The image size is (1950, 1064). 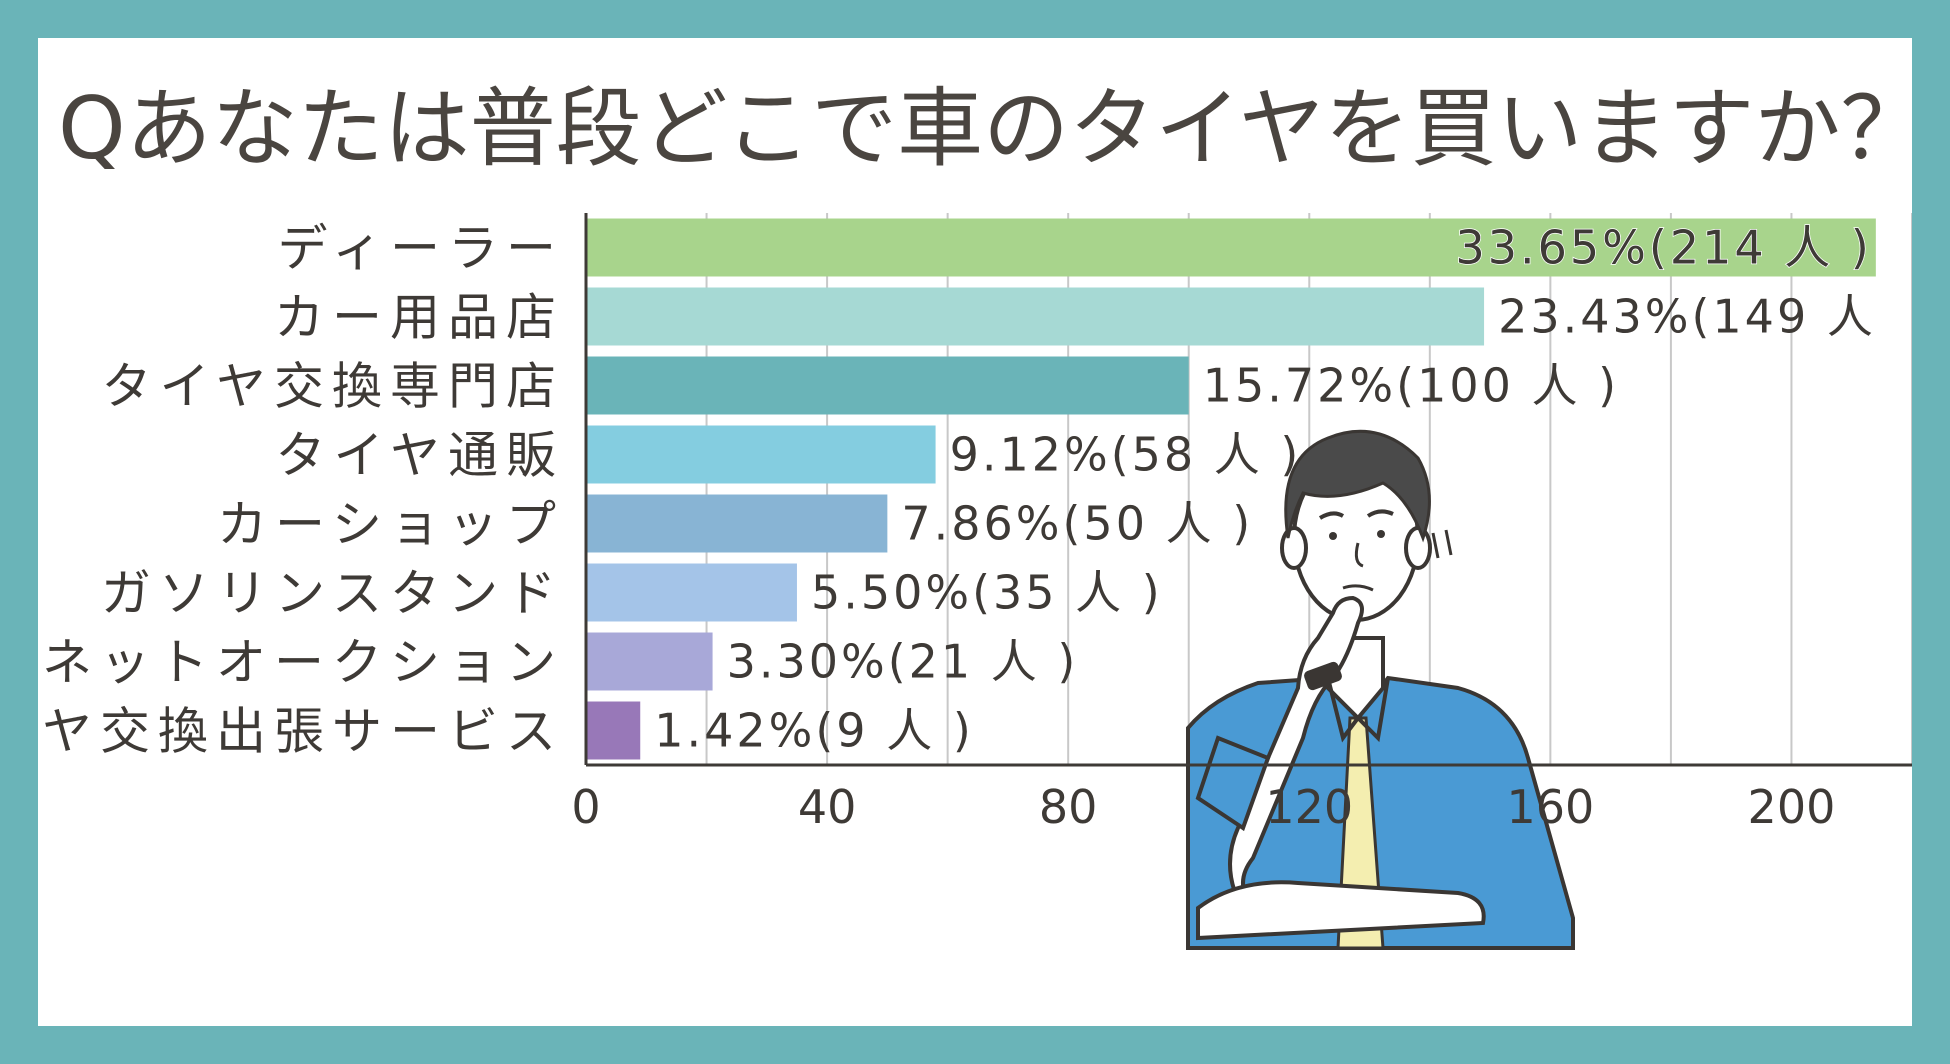 I want to click on category-label-4: カーショップ, so click(x=390, y=525).